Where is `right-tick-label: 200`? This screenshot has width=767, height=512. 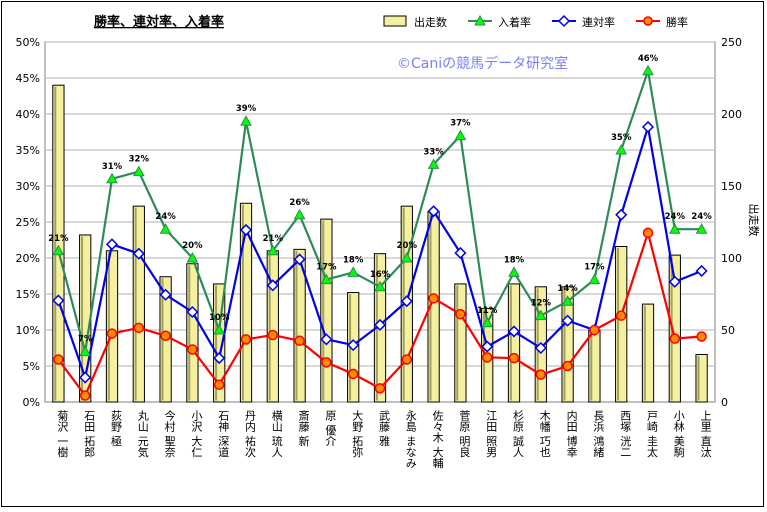 right-tick-label: 200 is located at coordinates (731, 114).